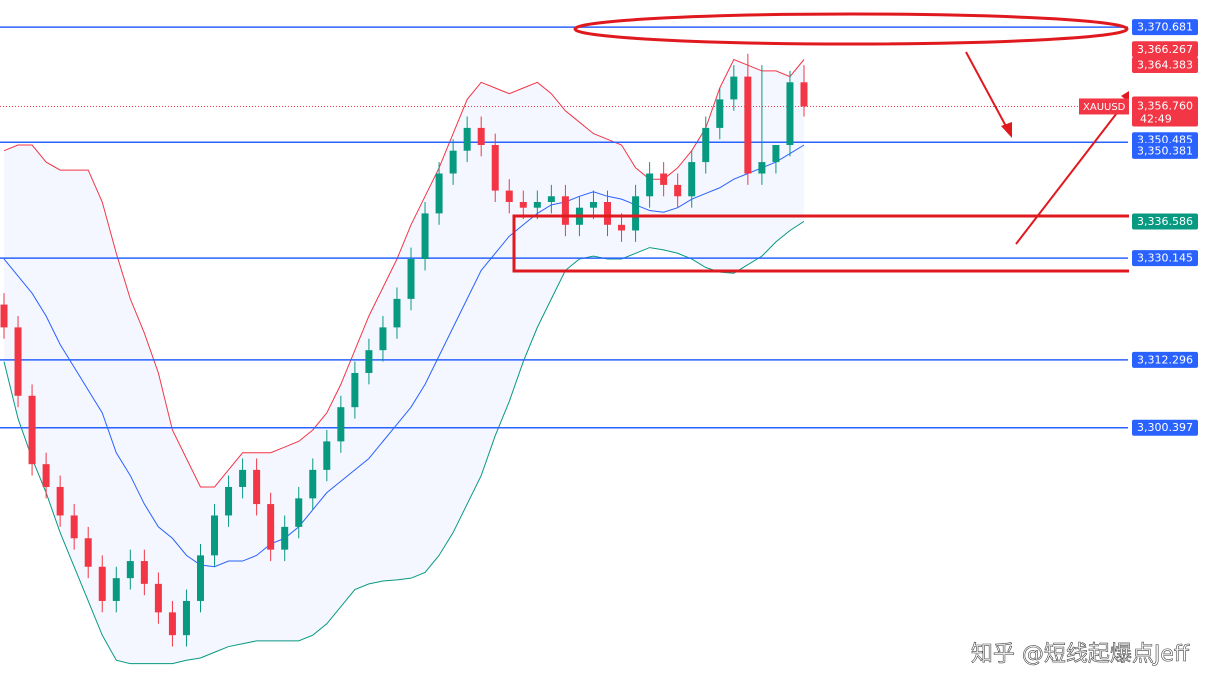 This screenshot has width=1206, height=699. I want to click on price-label: 3,350.381, so click(1165, 150).